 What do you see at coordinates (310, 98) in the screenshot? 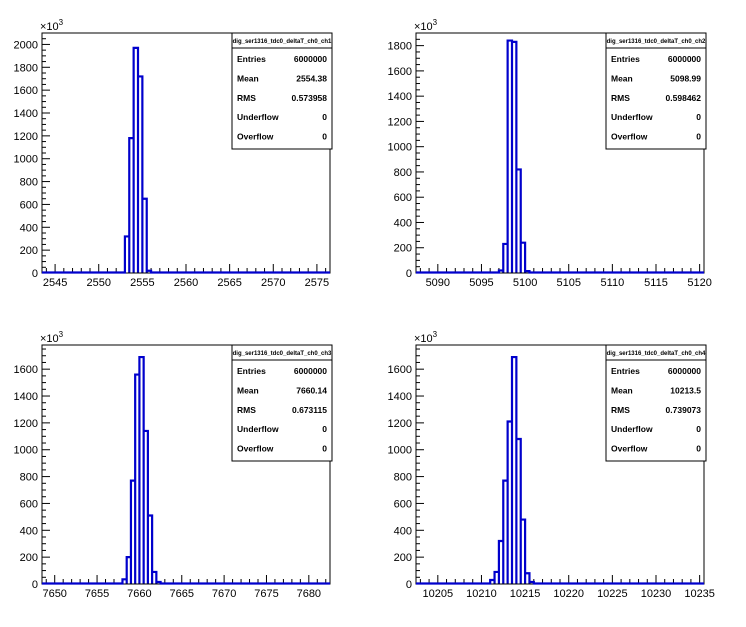
I see `stat-value-rms: 0.573958` at bounding box center [310, 98].